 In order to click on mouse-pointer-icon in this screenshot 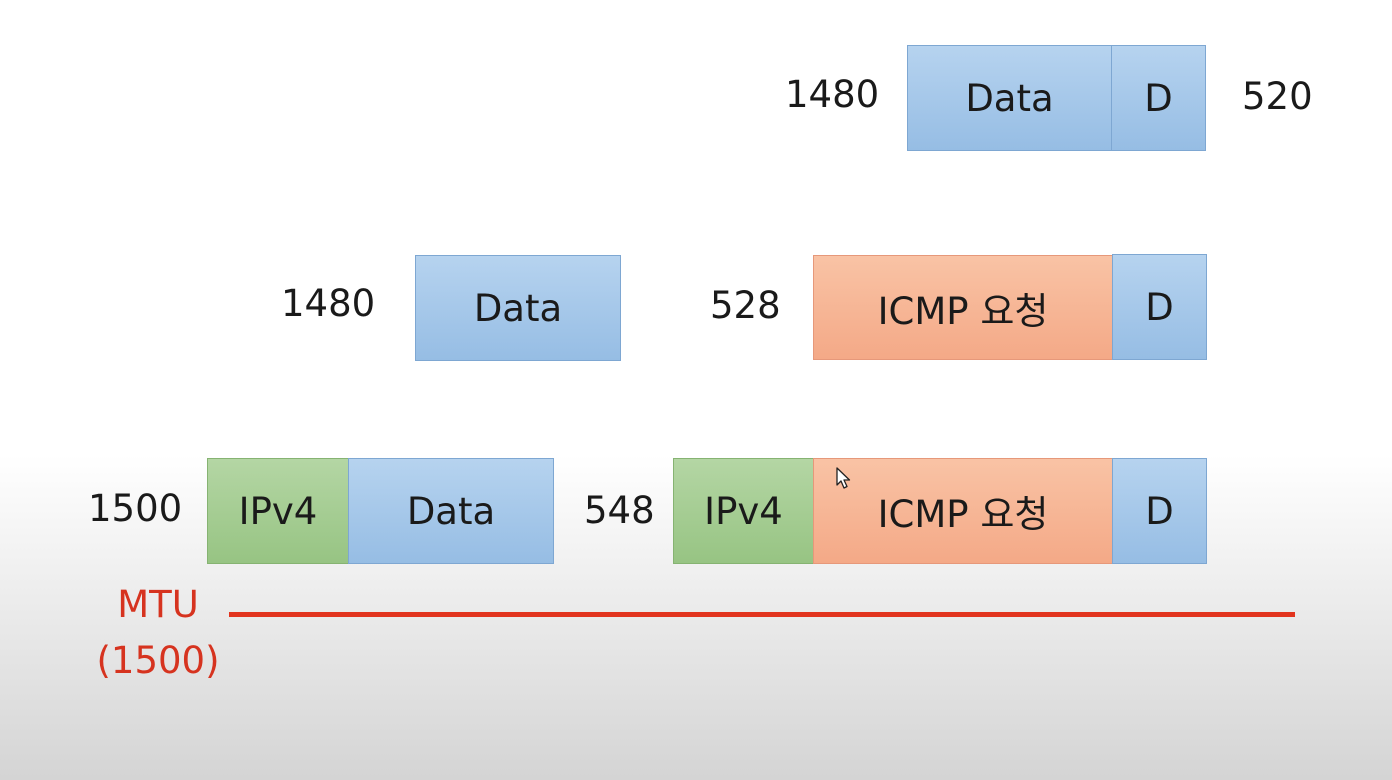, I will do `click(843, 478)`.